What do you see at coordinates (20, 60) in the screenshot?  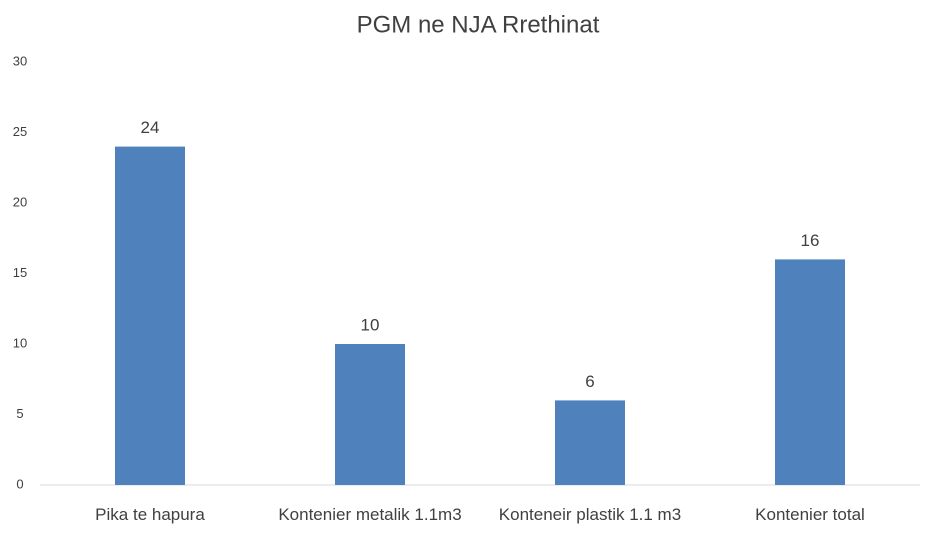 I see `y-tick-label: 30` at bounding box center [20, 60].